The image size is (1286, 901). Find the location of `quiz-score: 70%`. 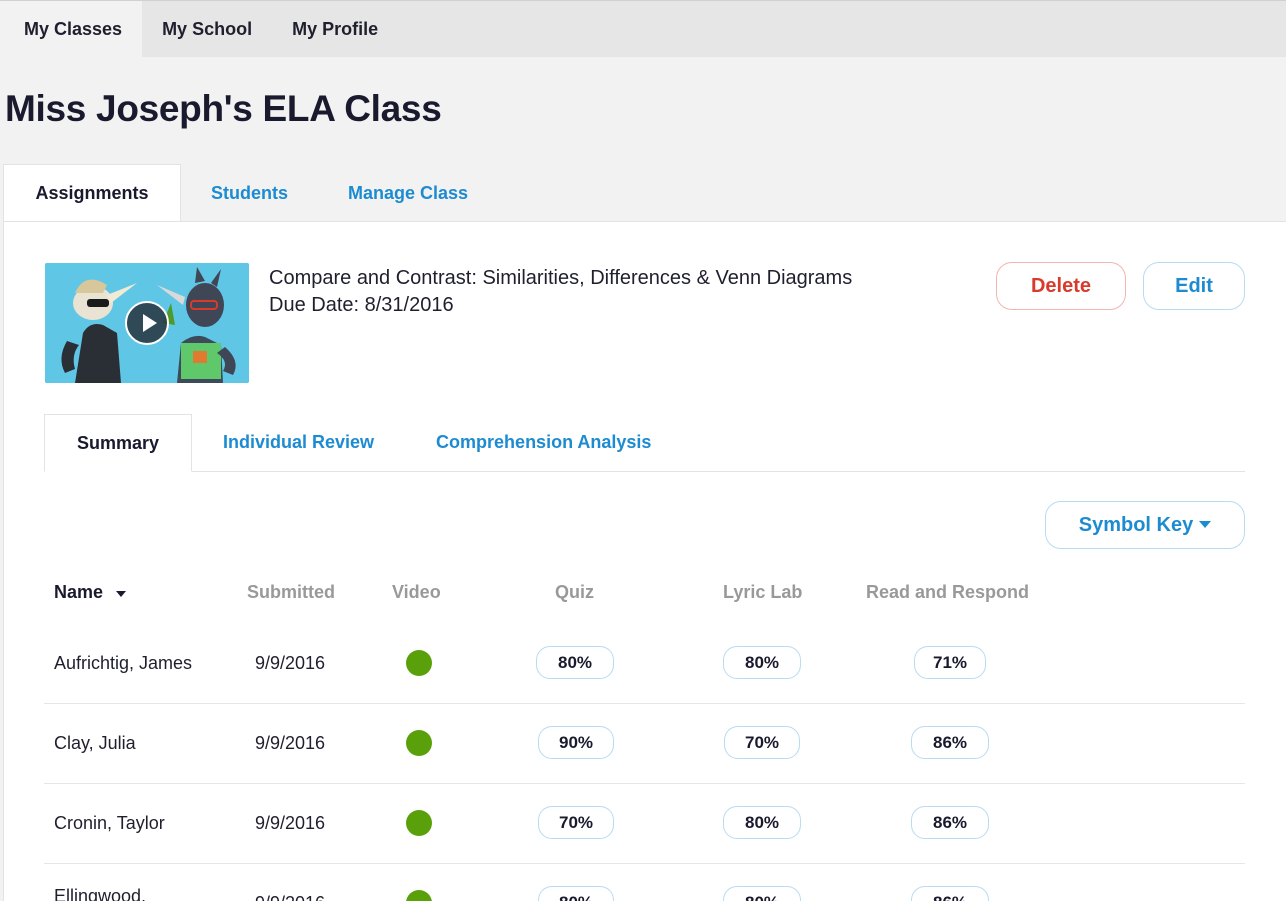

quiz-score: 70% is located at coordinates (576, 822).